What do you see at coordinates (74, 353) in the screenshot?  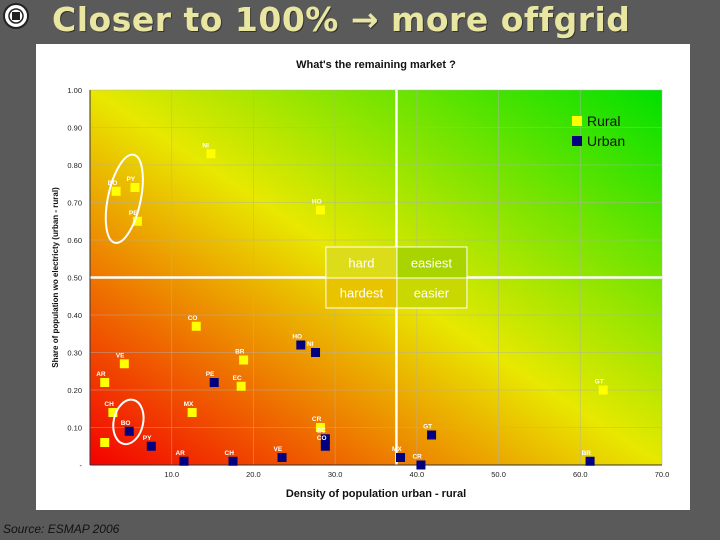 I see `y-tick-label: 0.30` at bounding box center [74, 353].